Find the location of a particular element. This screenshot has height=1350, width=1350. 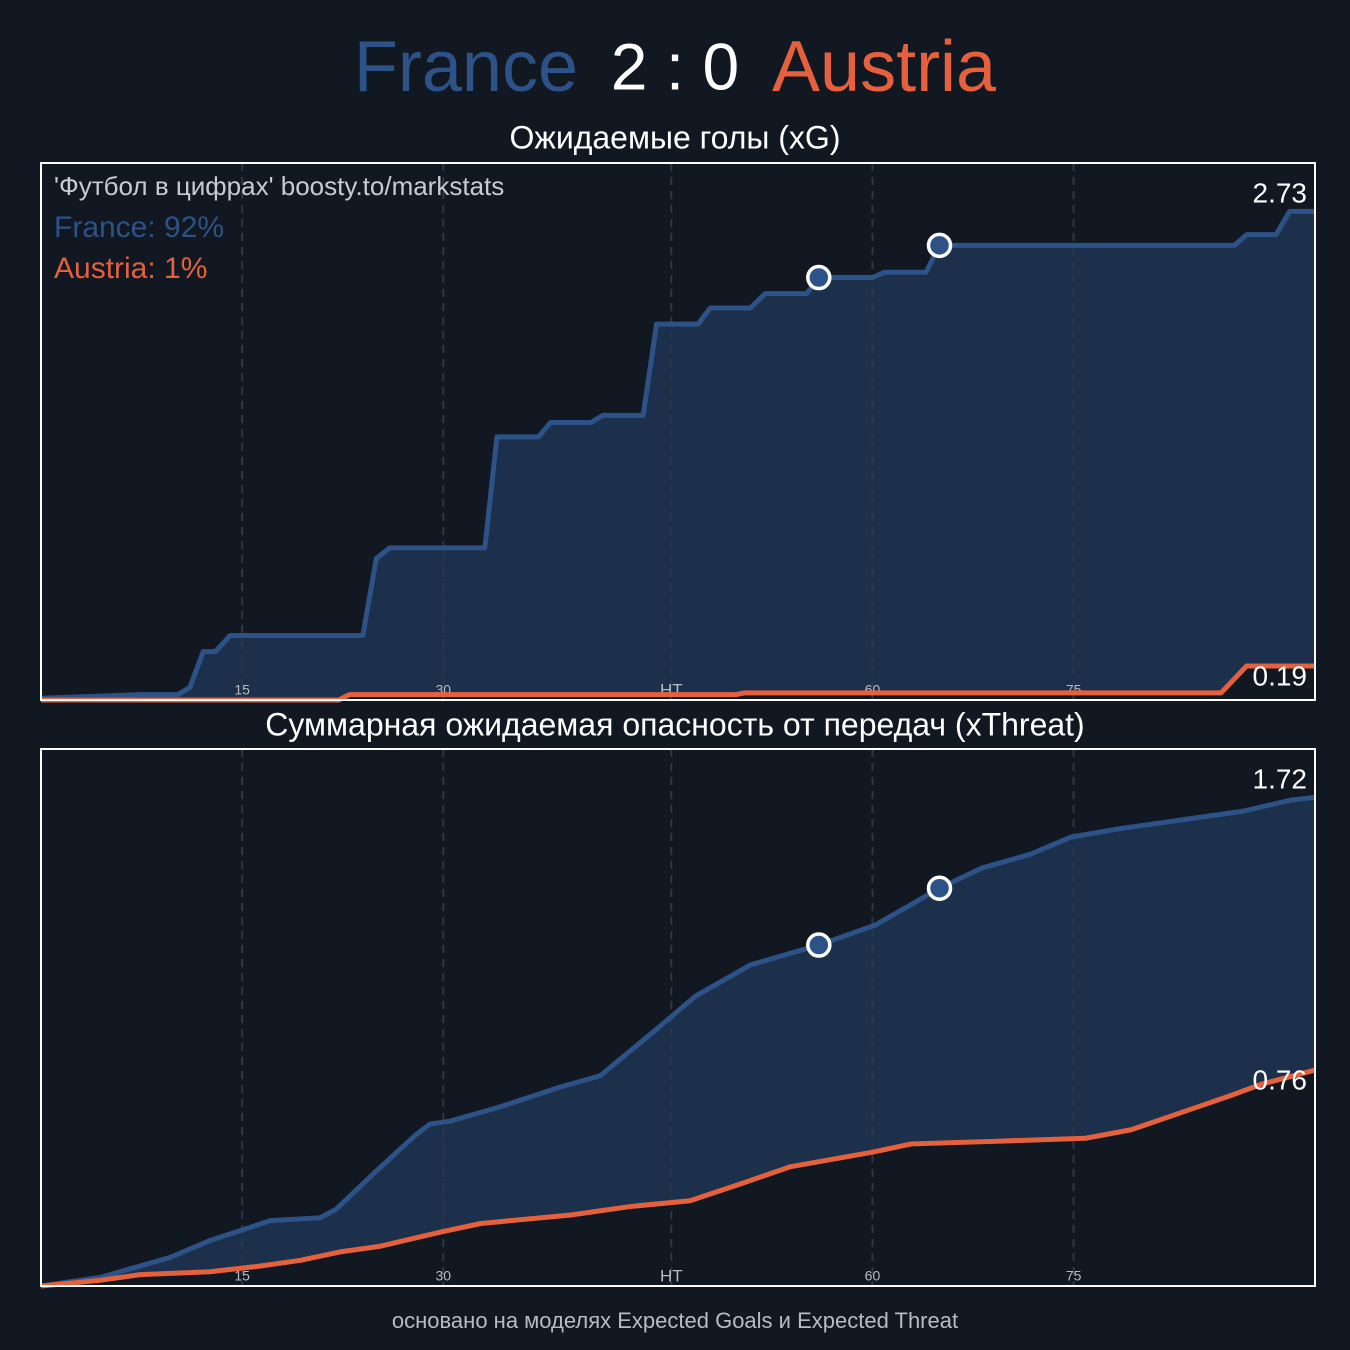

end-label: 1.72 is located at coordinates (1280, 779).